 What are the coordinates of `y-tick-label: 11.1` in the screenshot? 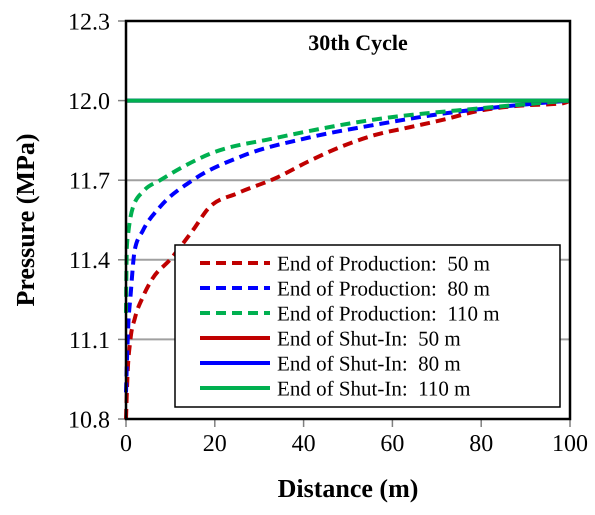 It's located at (89, 341).